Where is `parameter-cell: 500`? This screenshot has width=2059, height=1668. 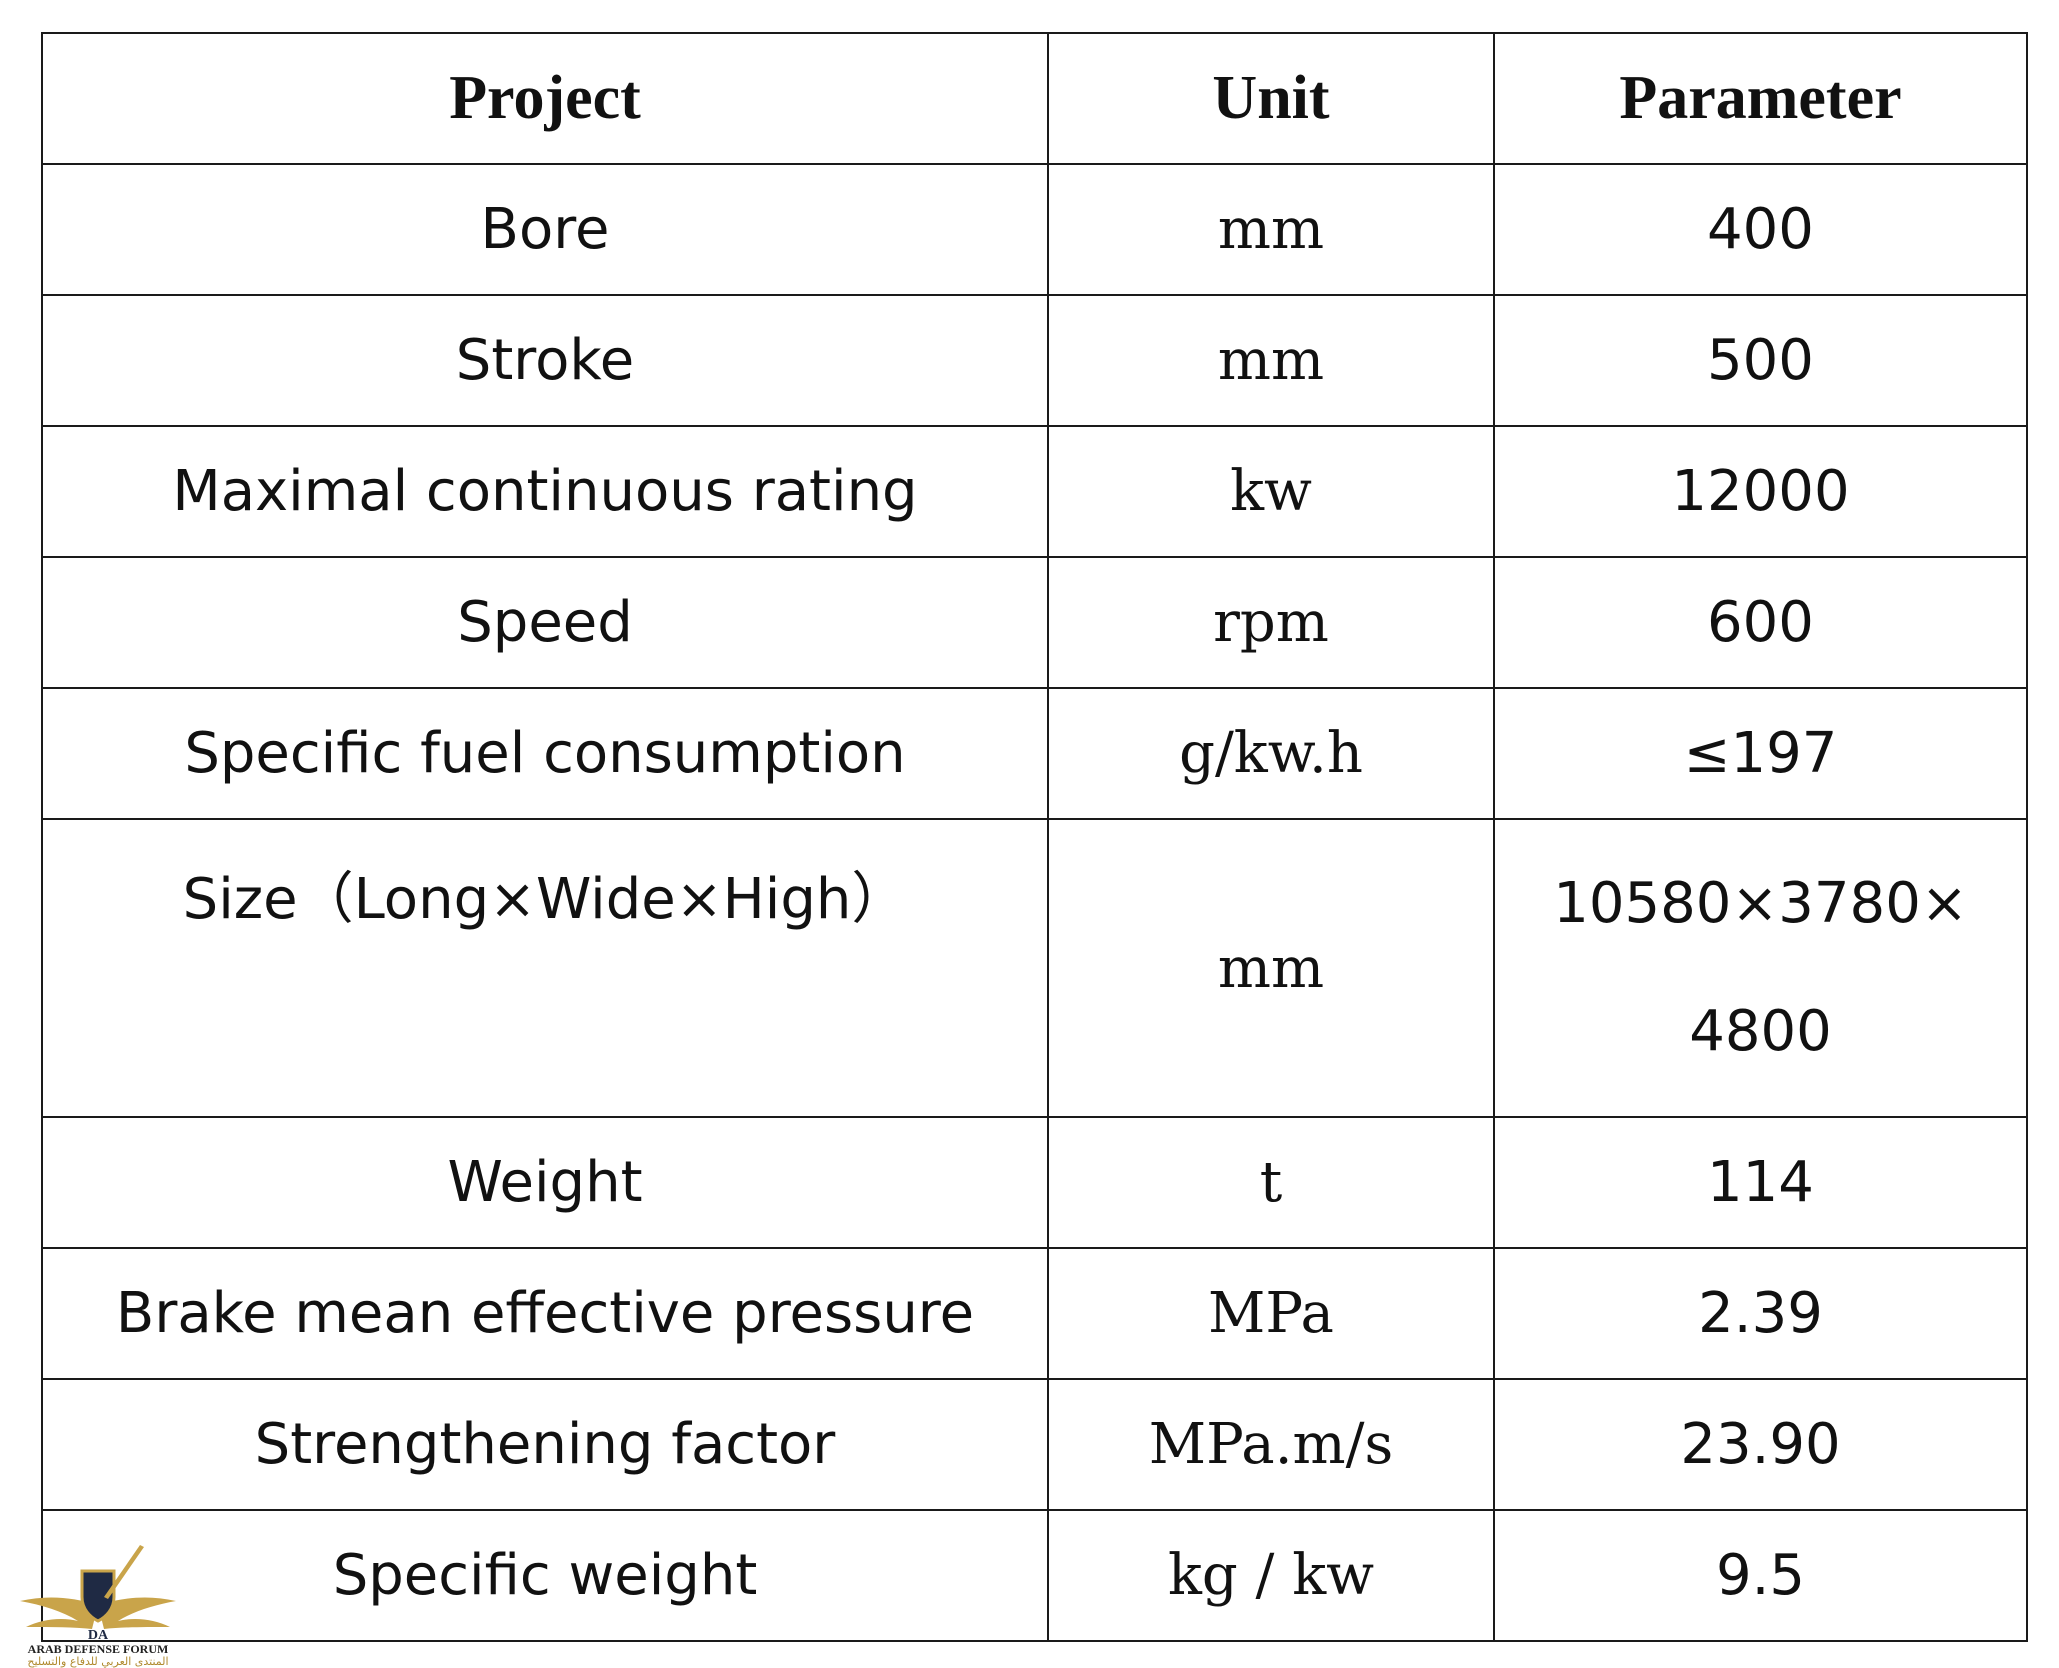
parameter-cell: 500 is located at coordinates (1760, 360).